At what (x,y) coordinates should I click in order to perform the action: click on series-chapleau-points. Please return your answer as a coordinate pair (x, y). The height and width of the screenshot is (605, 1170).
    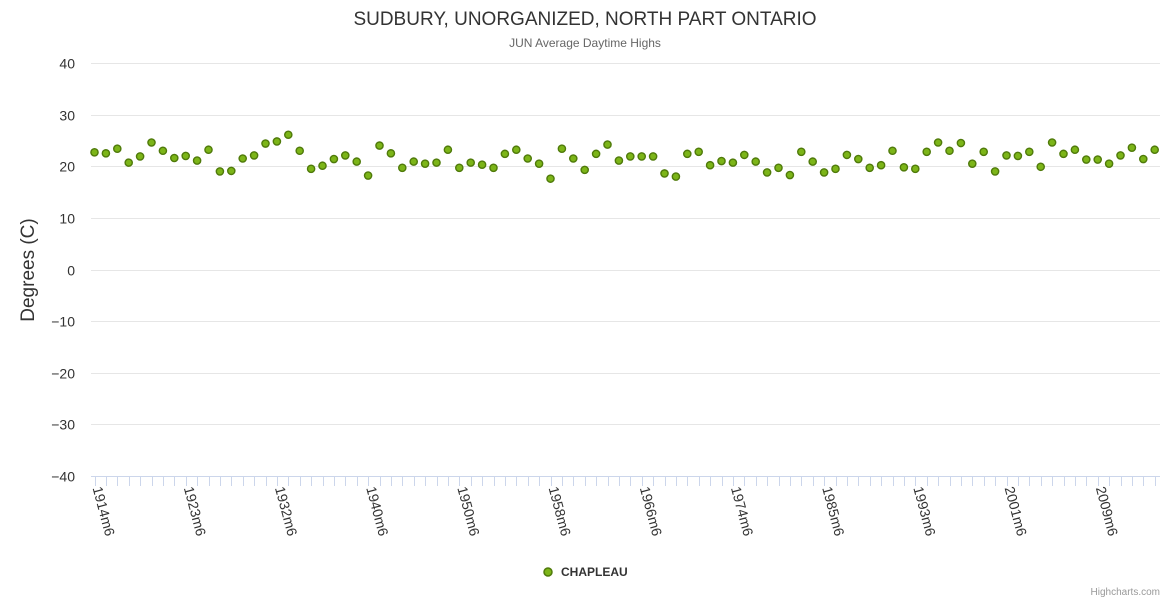
    Looking at the image, I should click on (624, 156).